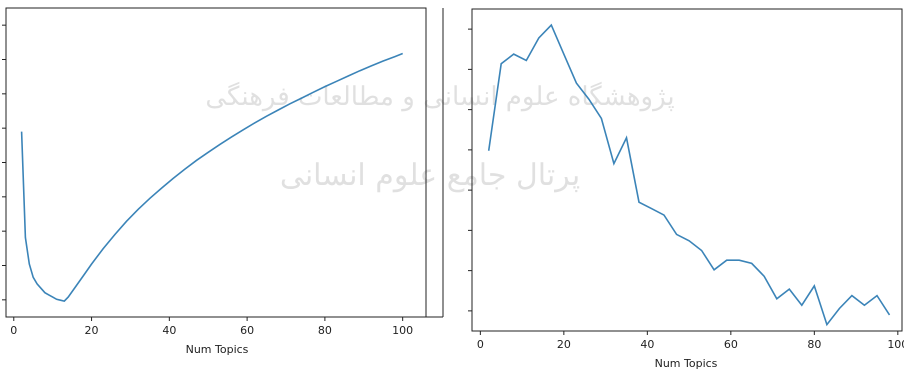 This screenshot has height=369, width=904. What do you see at coordinates (470, 170) in the screenshot?
I see `y-ticks-right` at bounding box center [470, 170].